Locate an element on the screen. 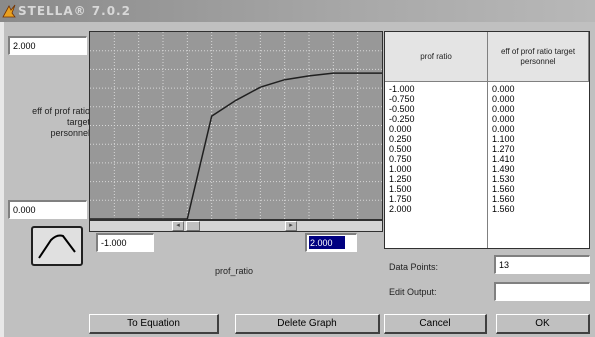 The width and height of the screenshot is (595, 337). stella-logo-icon is located at coordinates (9, 11).